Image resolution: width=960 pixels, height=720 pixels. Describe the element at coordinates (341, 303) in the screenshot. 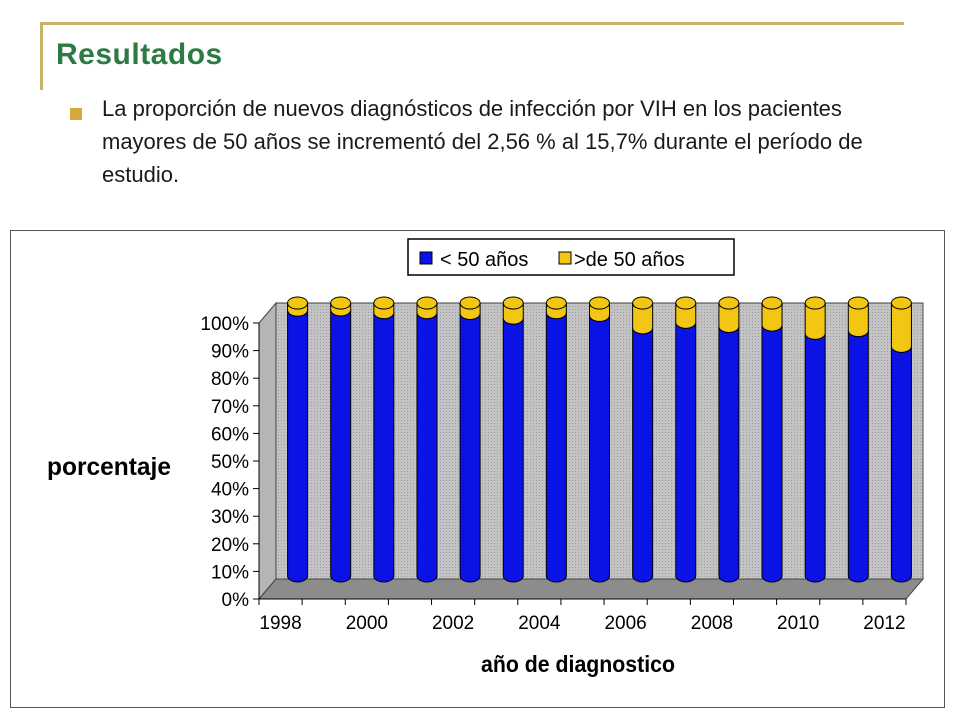

I see `bar-cap-1999` at that location.